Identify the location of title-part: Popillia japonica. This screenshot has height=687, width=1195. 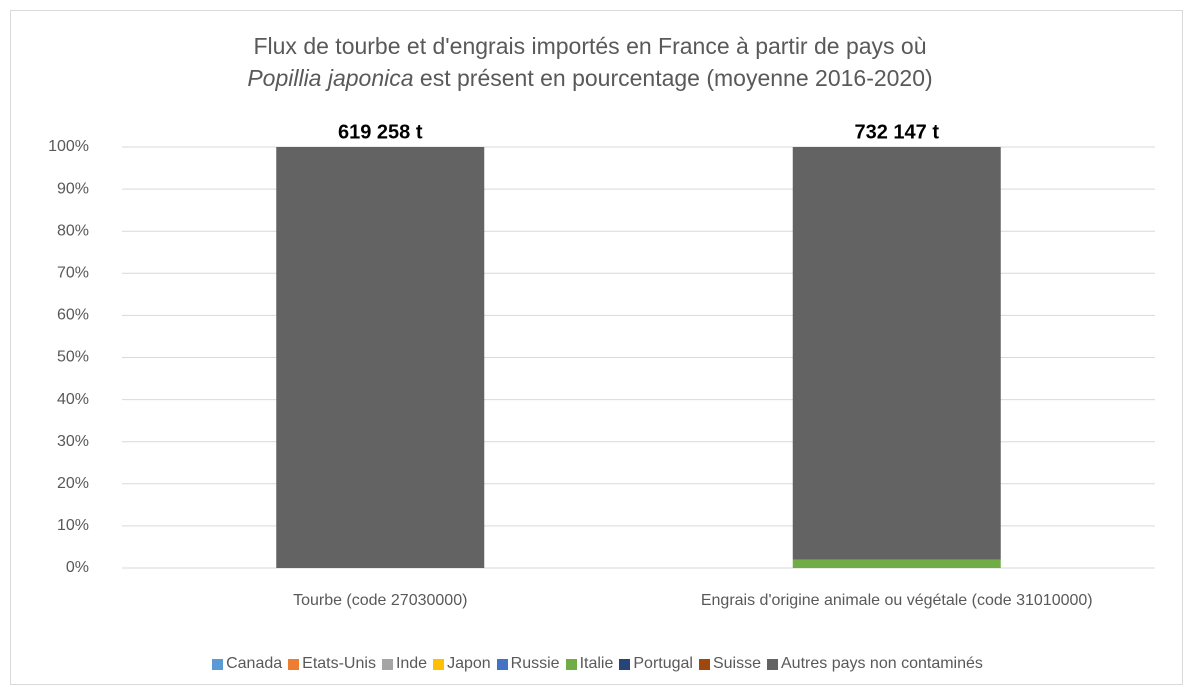
(330, 78).